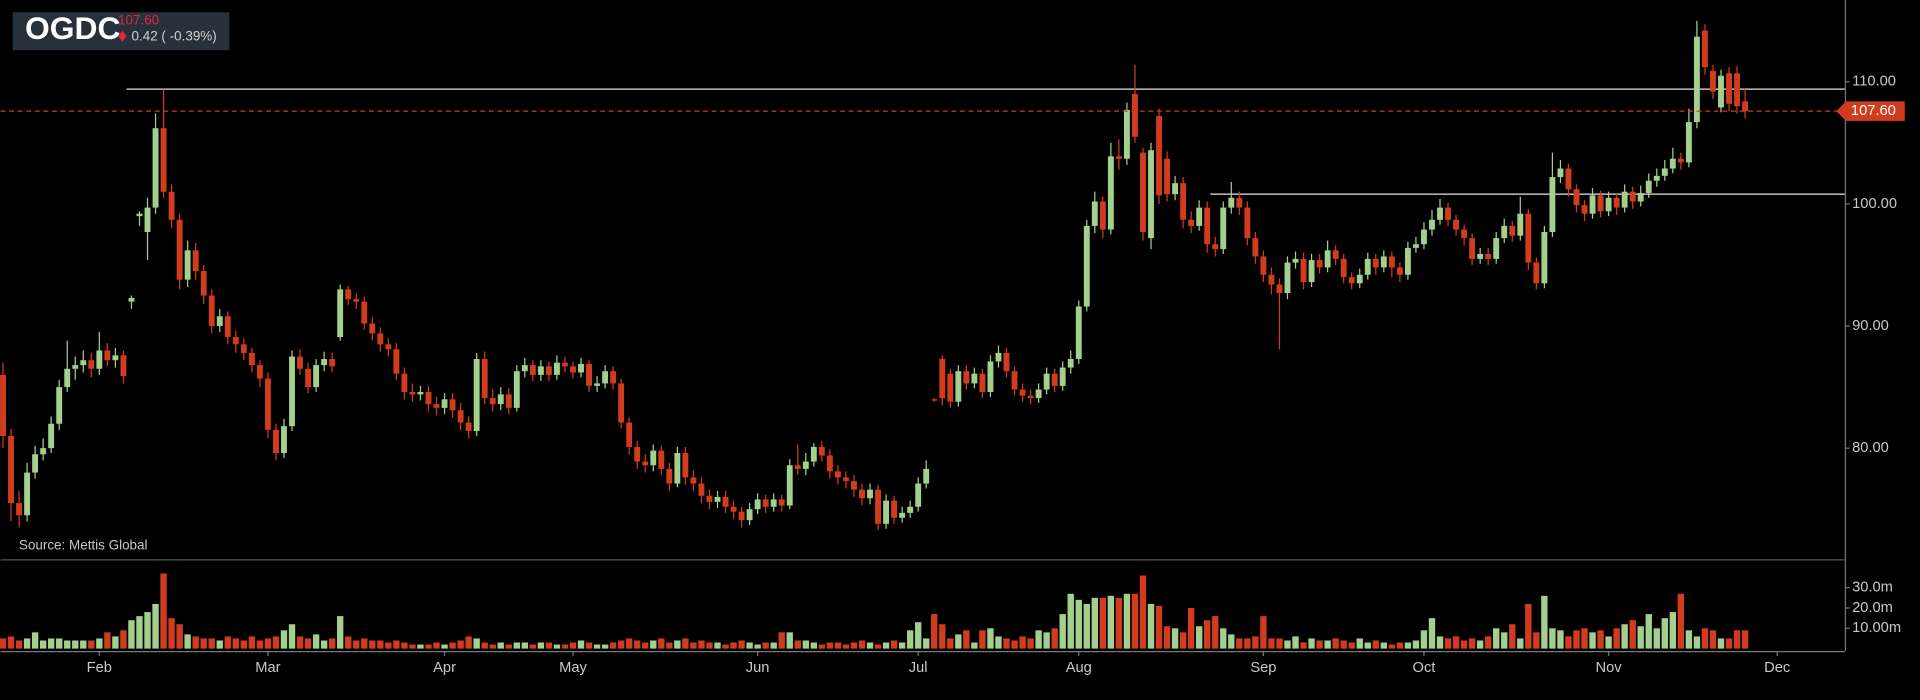  What do you see at coordinates (1874, 82) in the screenshot?
I see `y-tick-label: 110.00` at bounding box center [1874, 82].